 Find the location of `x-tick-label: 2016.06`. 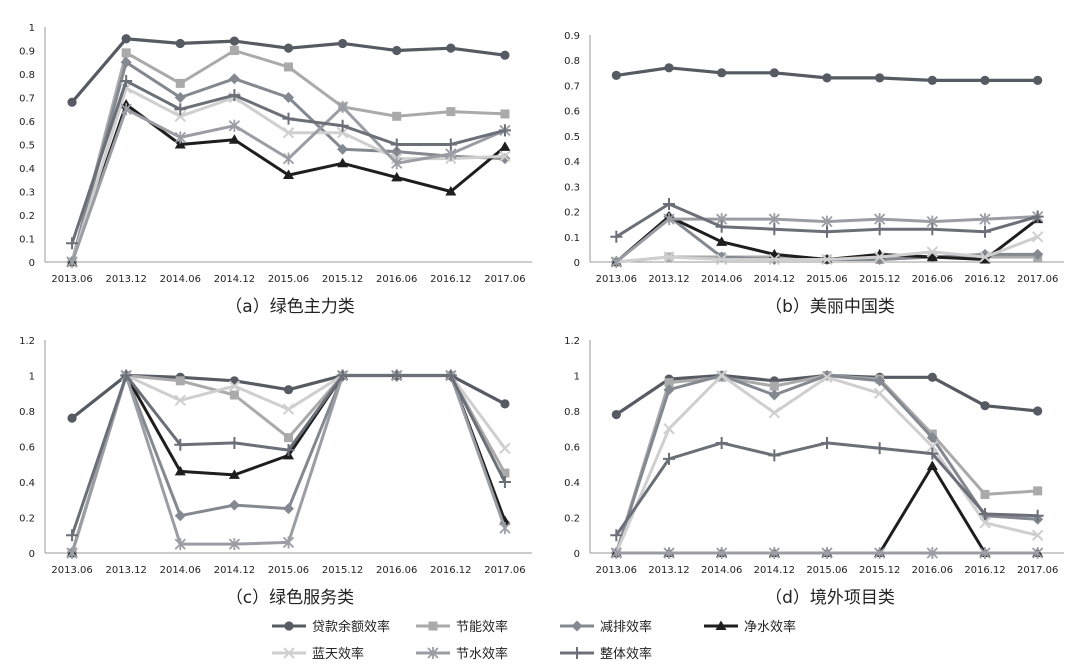

x-tick-label: 2016.06 is located at coordinates (932, 279).